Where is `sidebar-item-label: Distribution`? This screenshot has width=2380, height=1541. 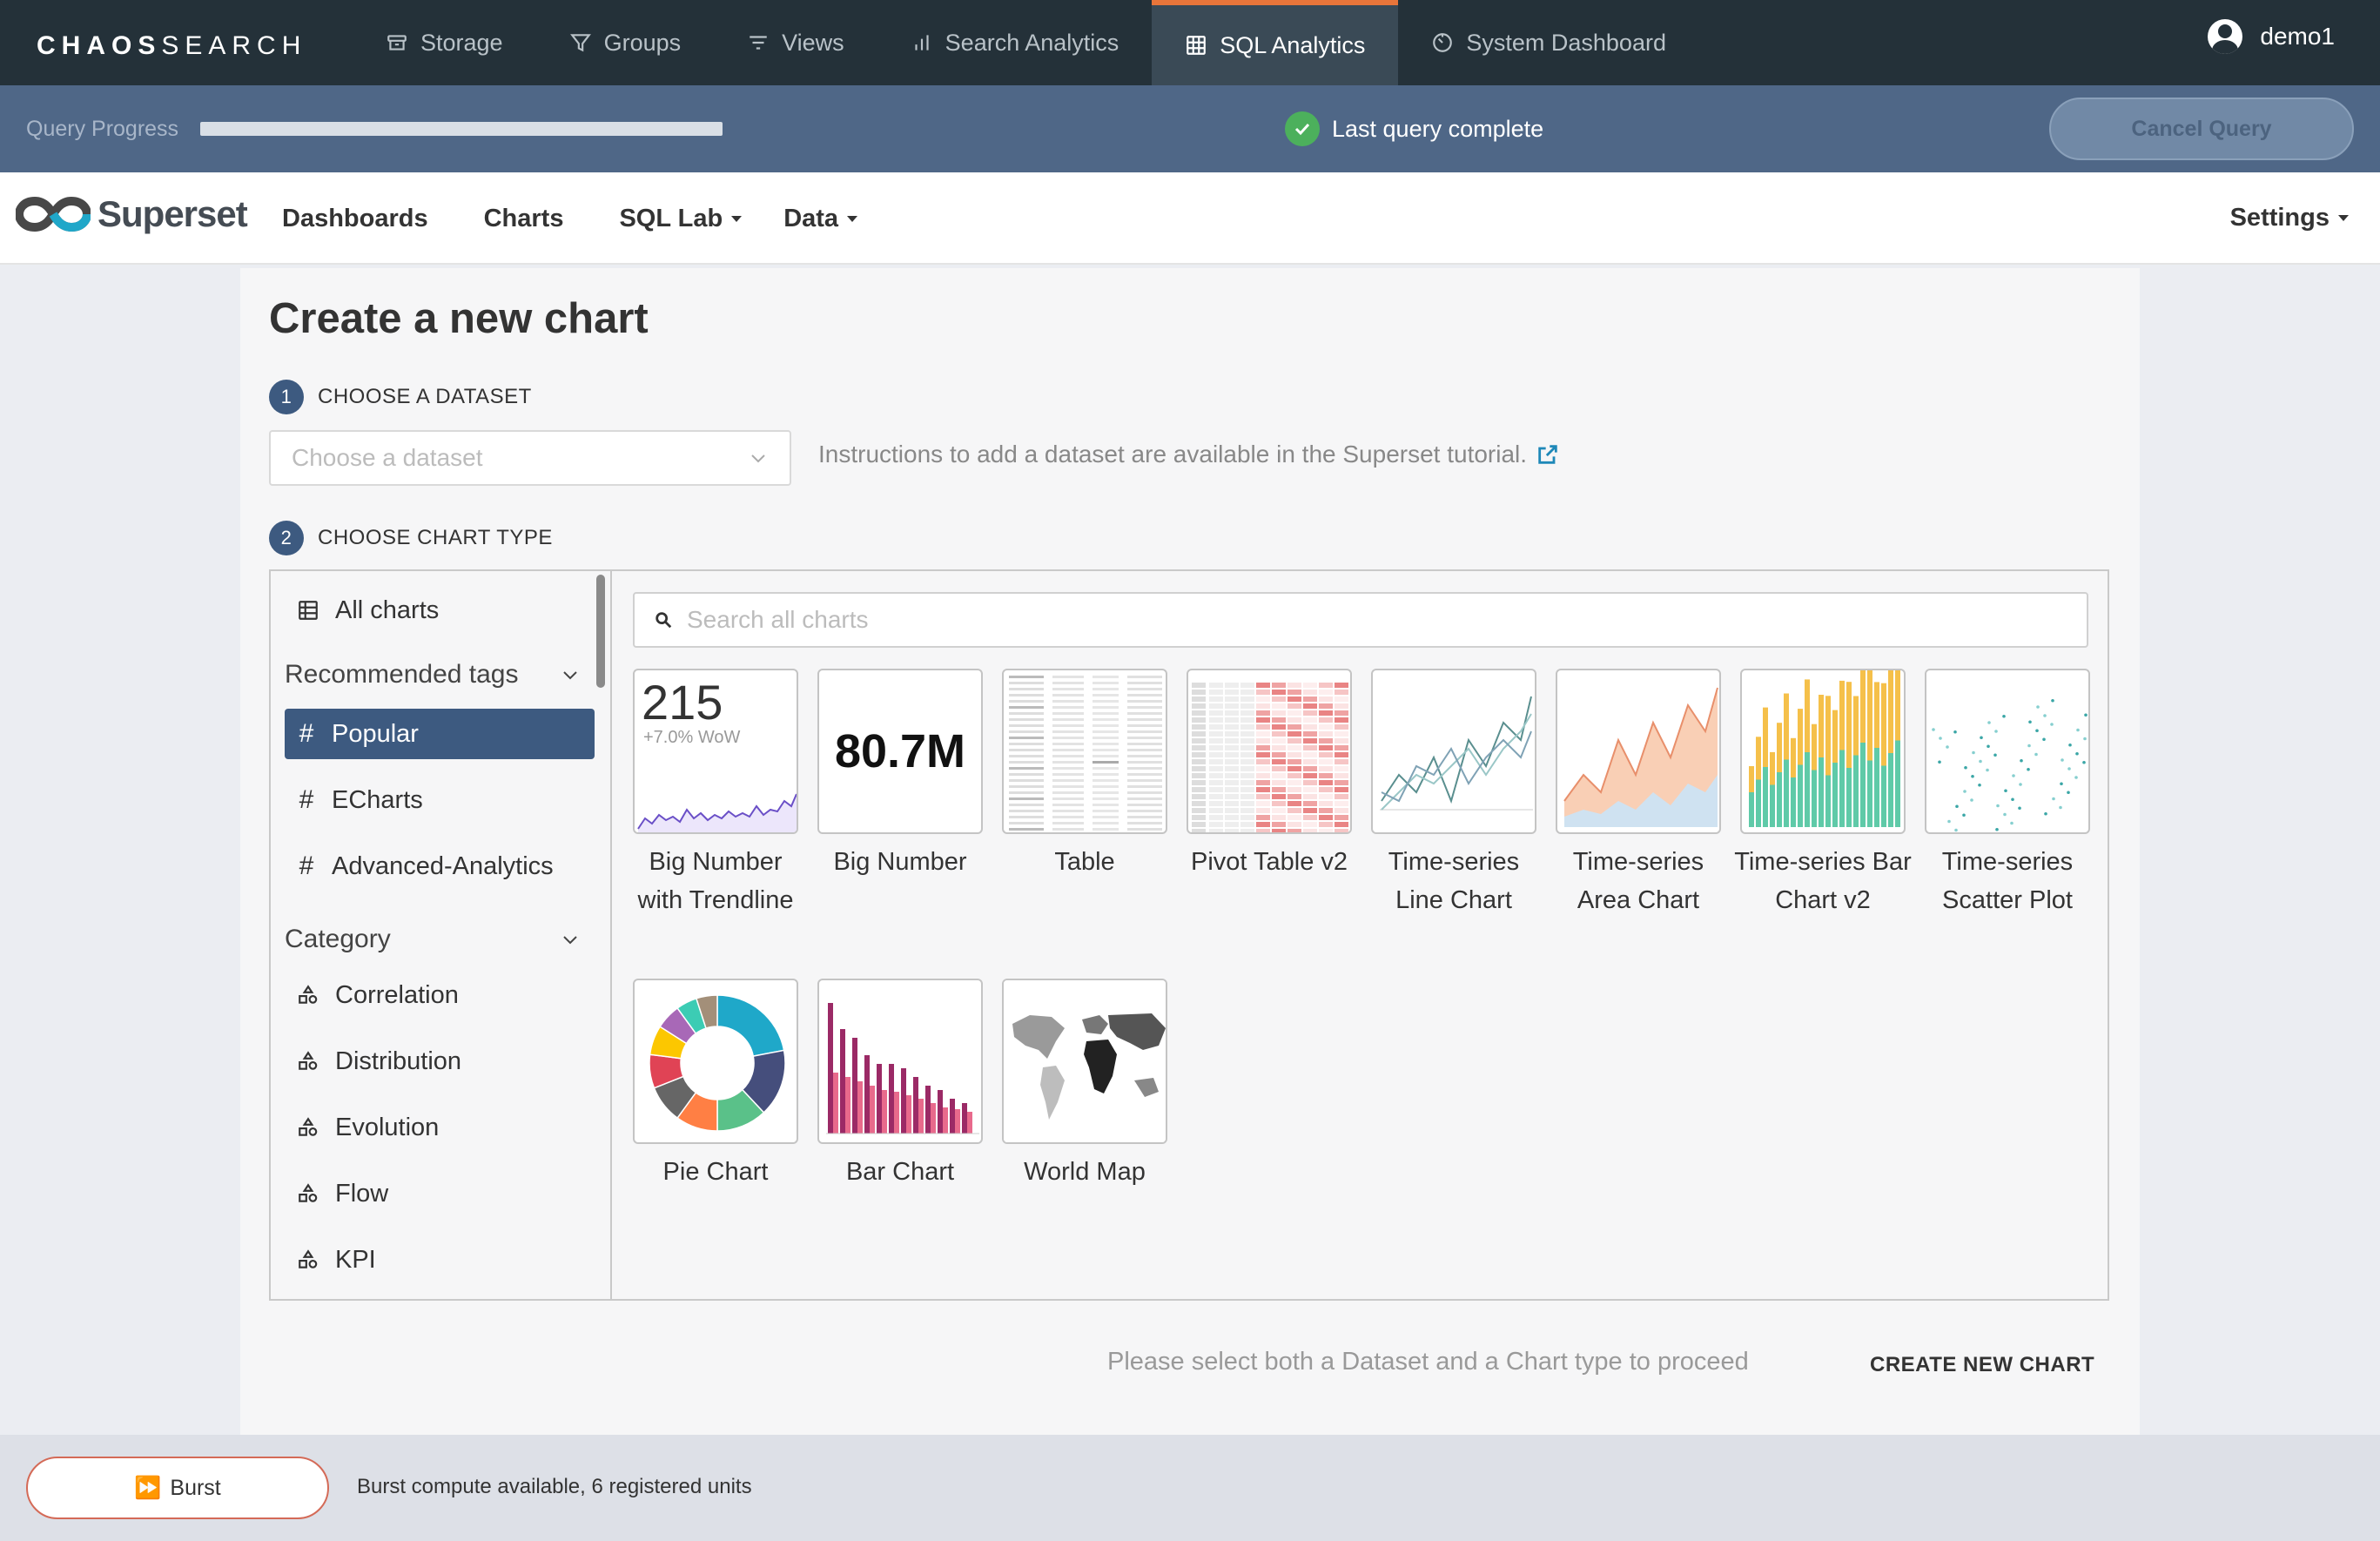
sidebar-item-label: Distribution is located at coordinates (398, 1060).